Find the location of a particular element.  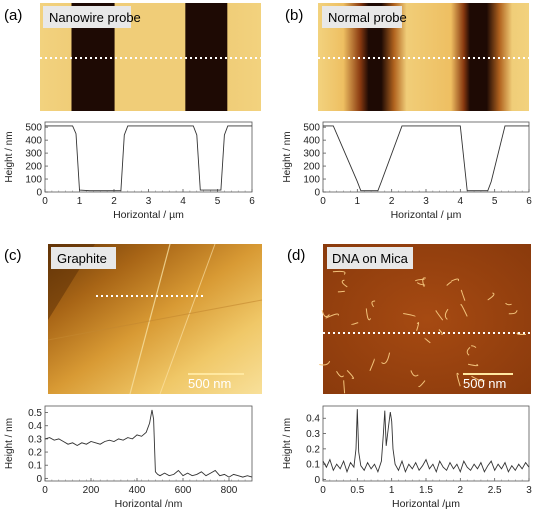

panel-a-ytick-label: 100 is located at coordinates (33, 180).